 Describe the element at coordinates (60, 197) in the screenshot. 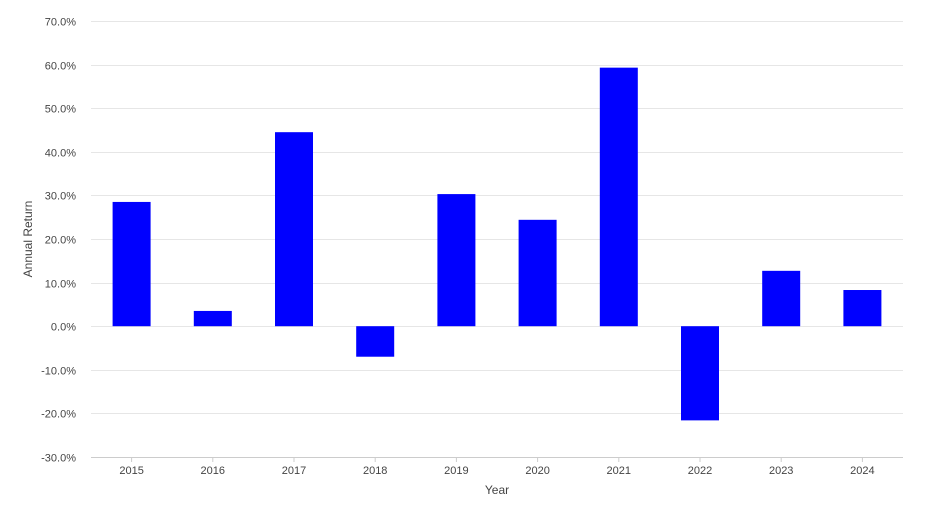

I see `y-tick-label: 30.0%` at that location.